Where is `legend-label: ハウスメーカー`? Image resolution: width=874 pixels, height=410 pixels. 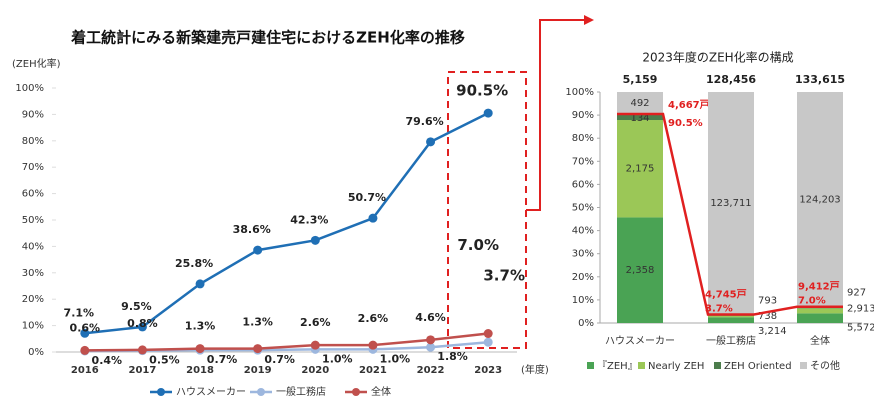 legend-label: ハウスメーカー is located at coordinates (211, 392).